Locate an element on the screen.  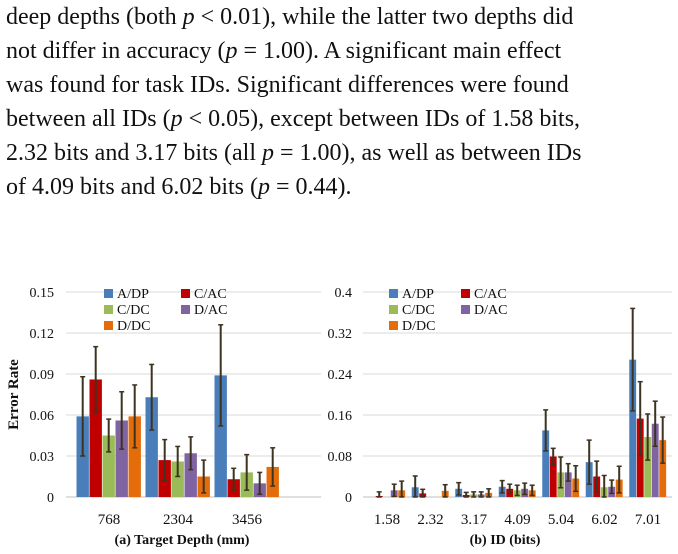
y-tick-label: 0.4 is located at coordinates (344, 293).